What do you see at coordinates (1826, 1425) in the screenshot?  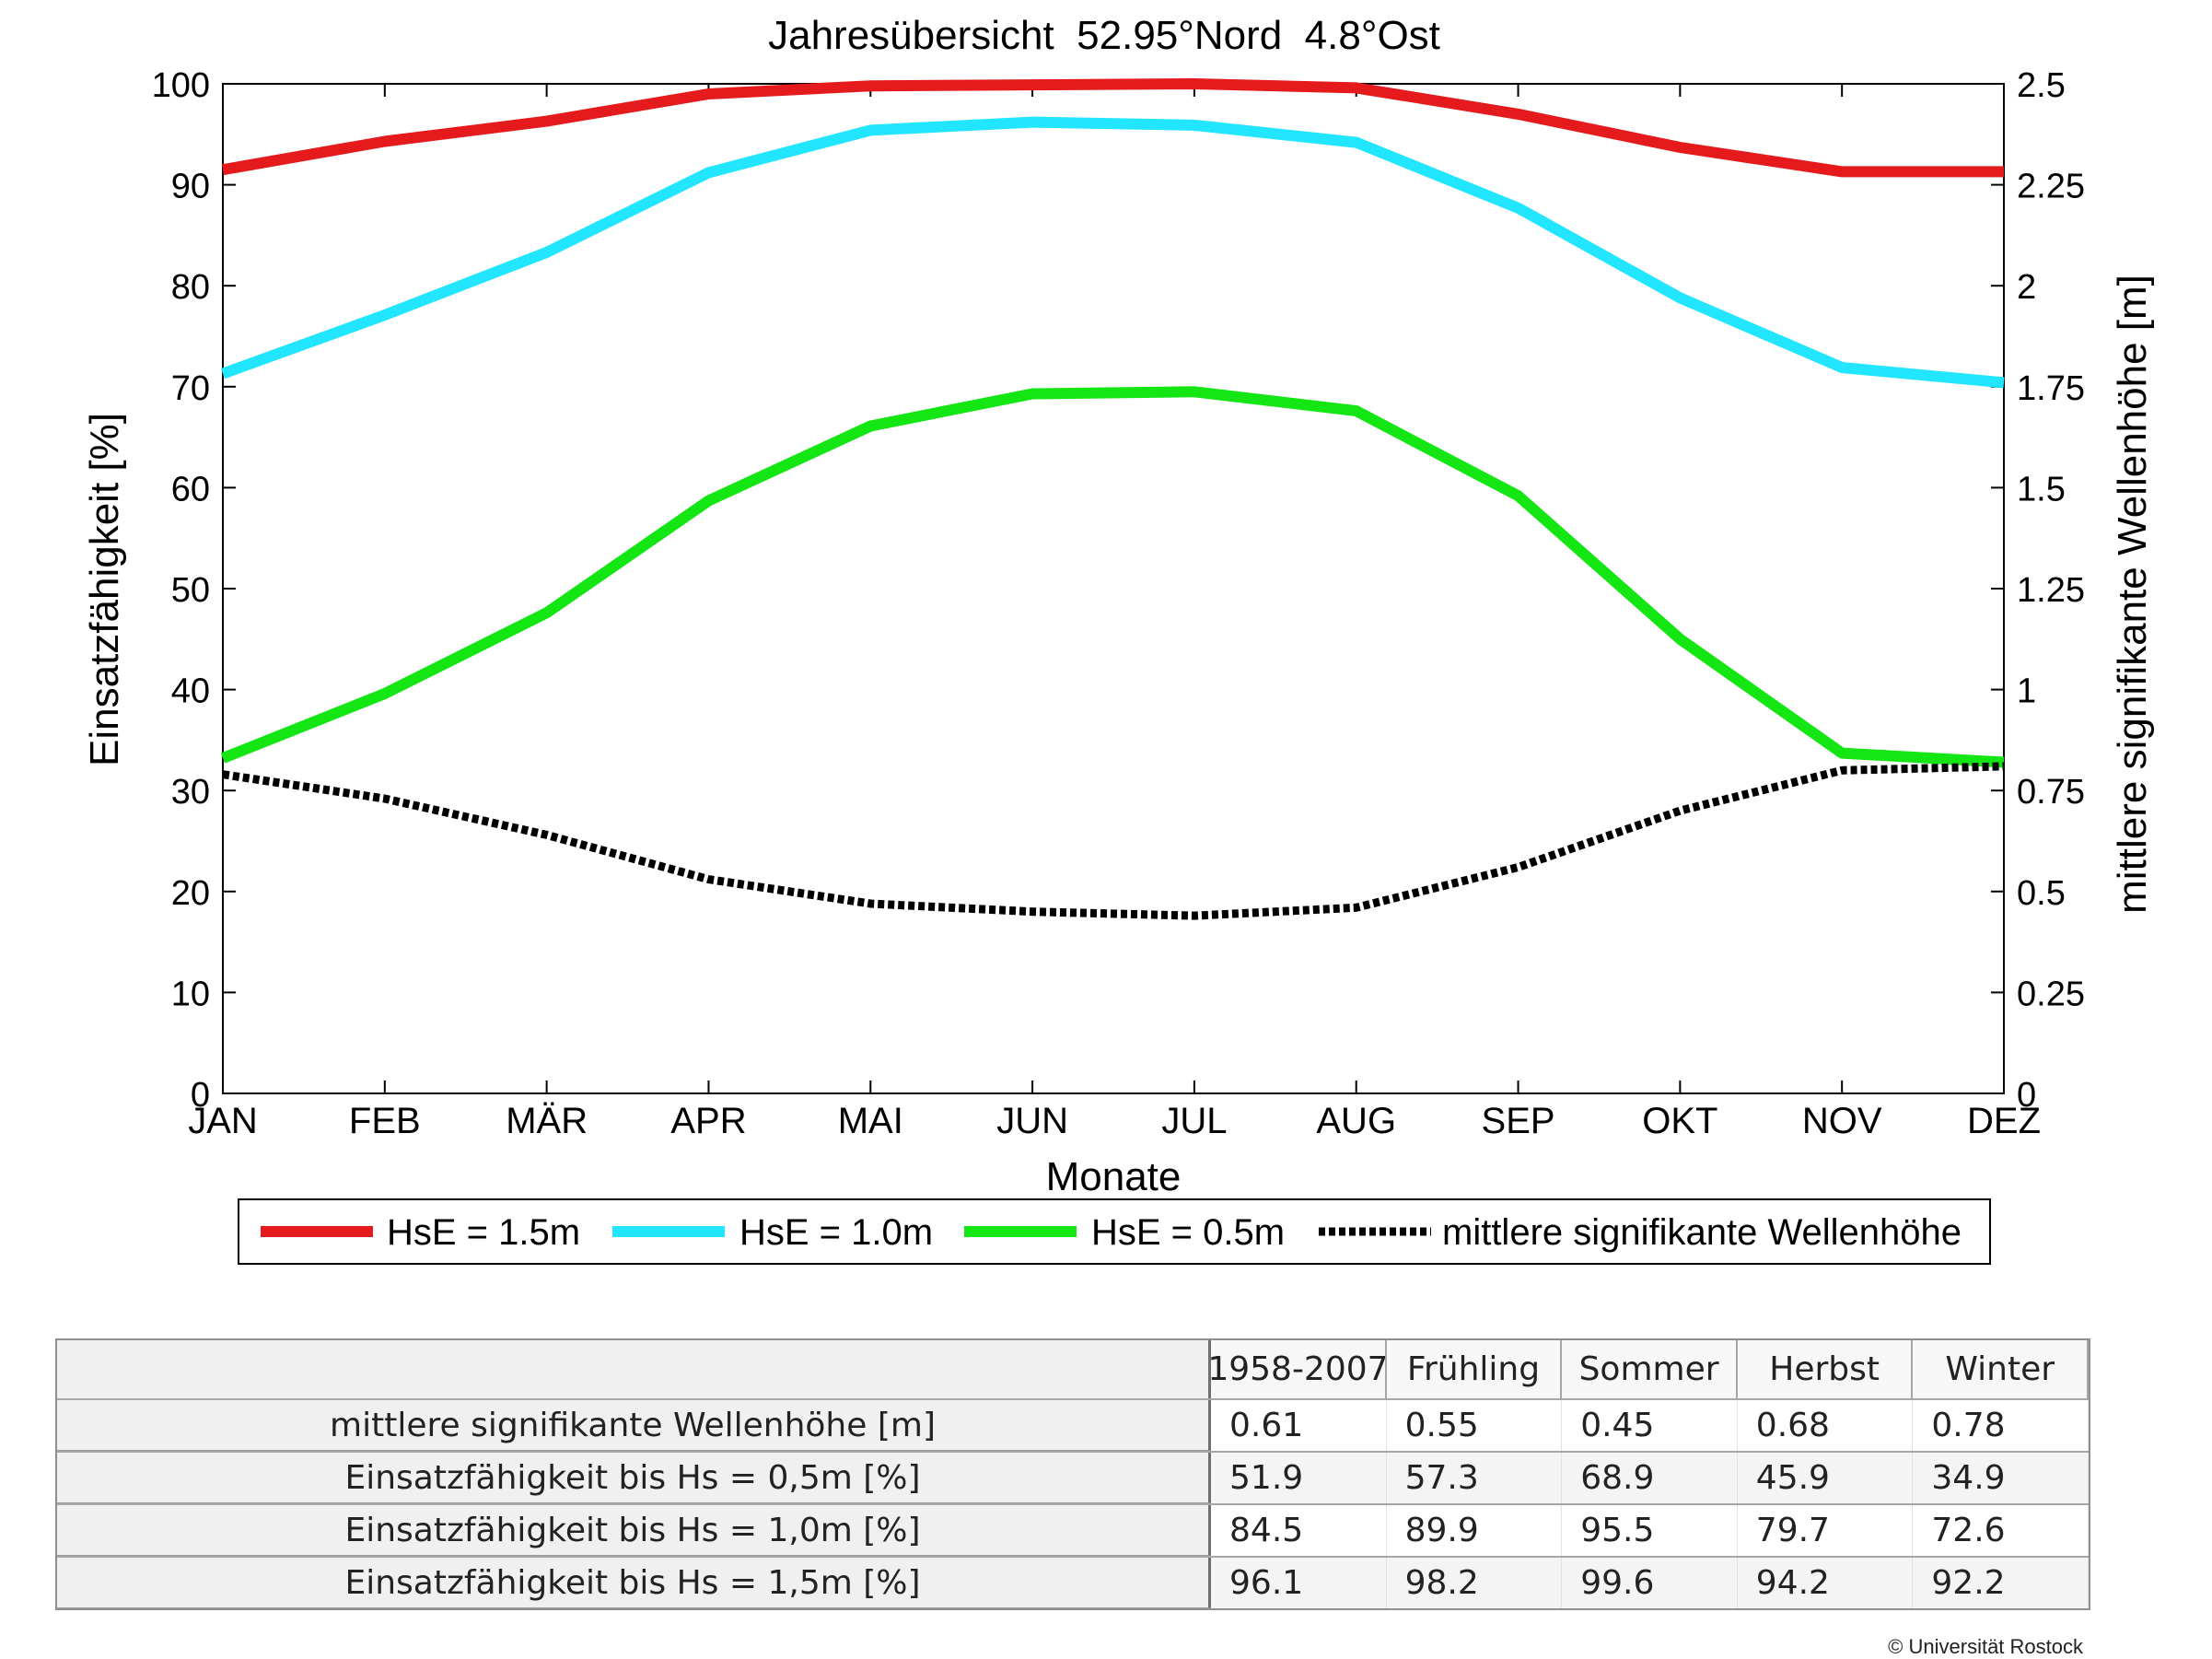 I see `table-cell: 0.68` at bounding box center [1826, 1425].